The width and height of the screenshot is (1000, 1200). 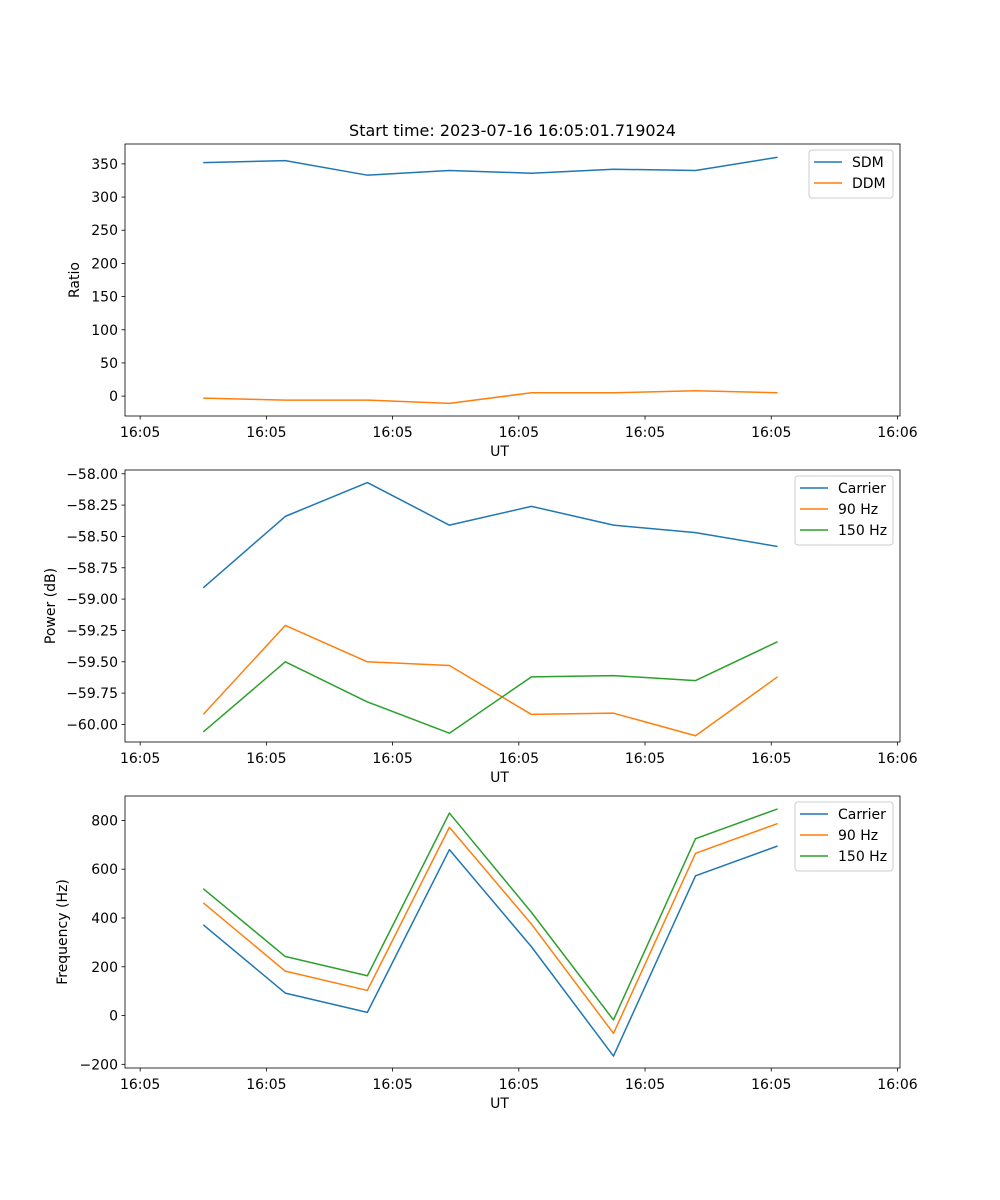 What do you see at coordinates (851, 174) in the screenshot?
I see `legend: SDM DDM` at bounding box center [851, 174].